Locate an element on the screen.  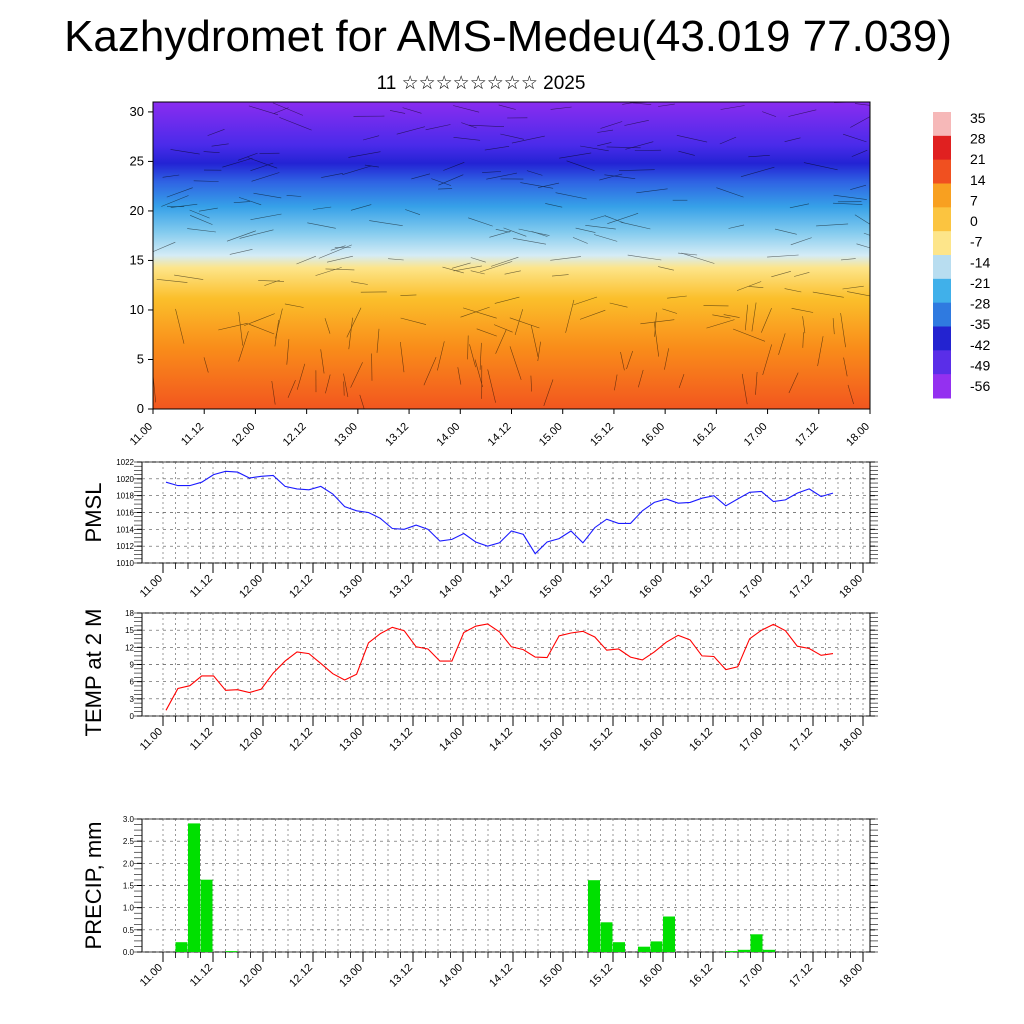
y-axis-title: PMSL is located at coordinates (93, 513).